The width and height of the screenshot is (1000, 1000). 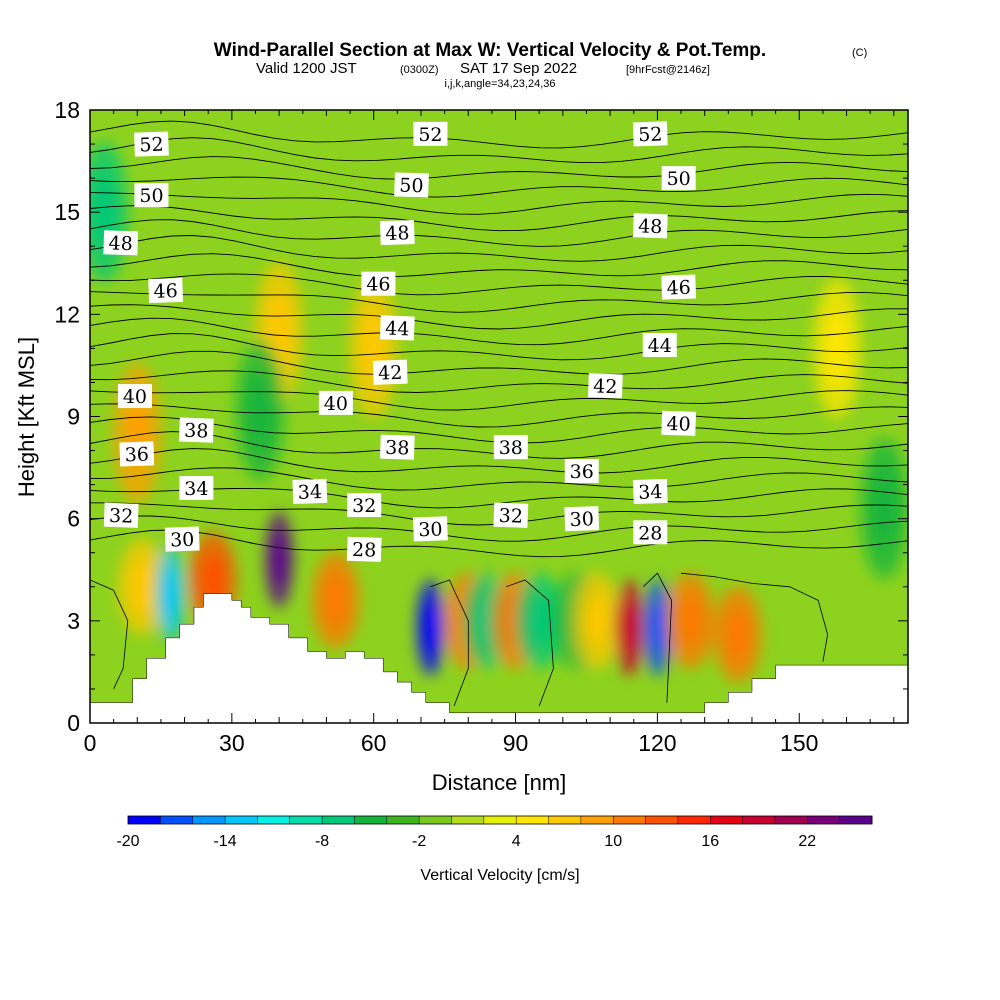 I want to click on x-axis-label: Distance [nm], so click(x=499, y=782).